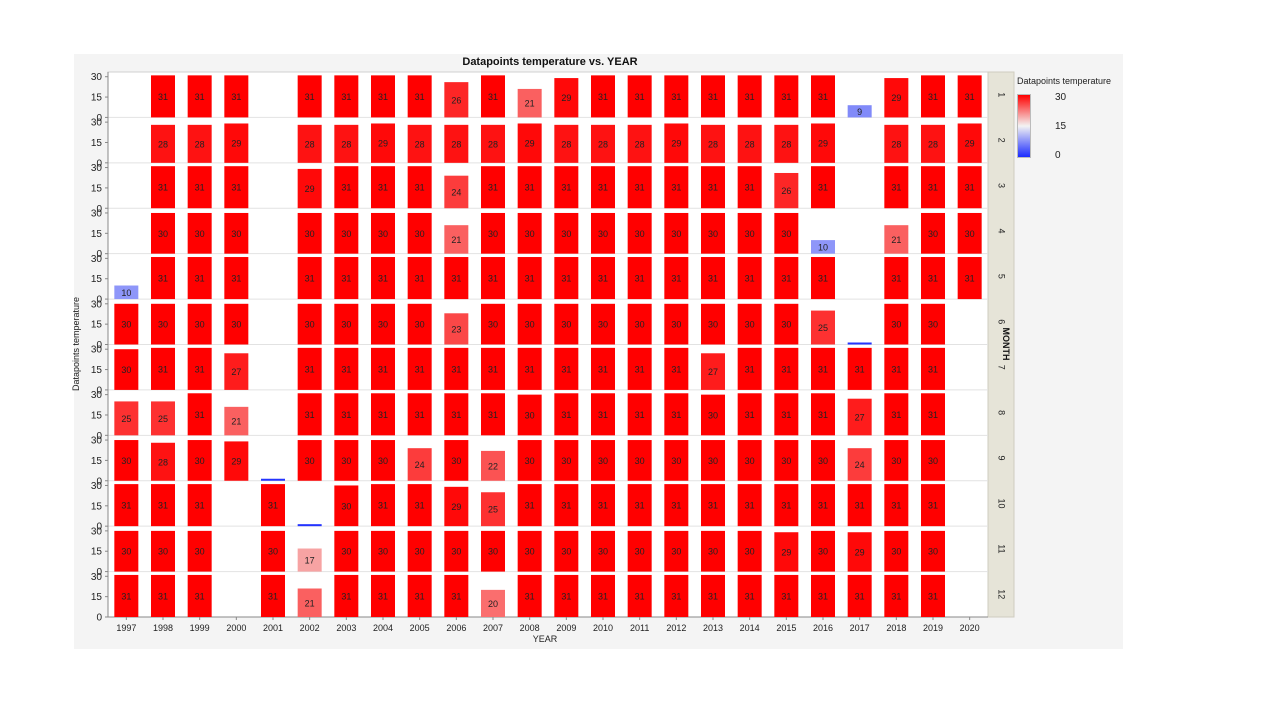  What do you see at coordinates (126, 293) in the screenshot?
I see `bar-value-label: 10` at bounding box center [126, 293].